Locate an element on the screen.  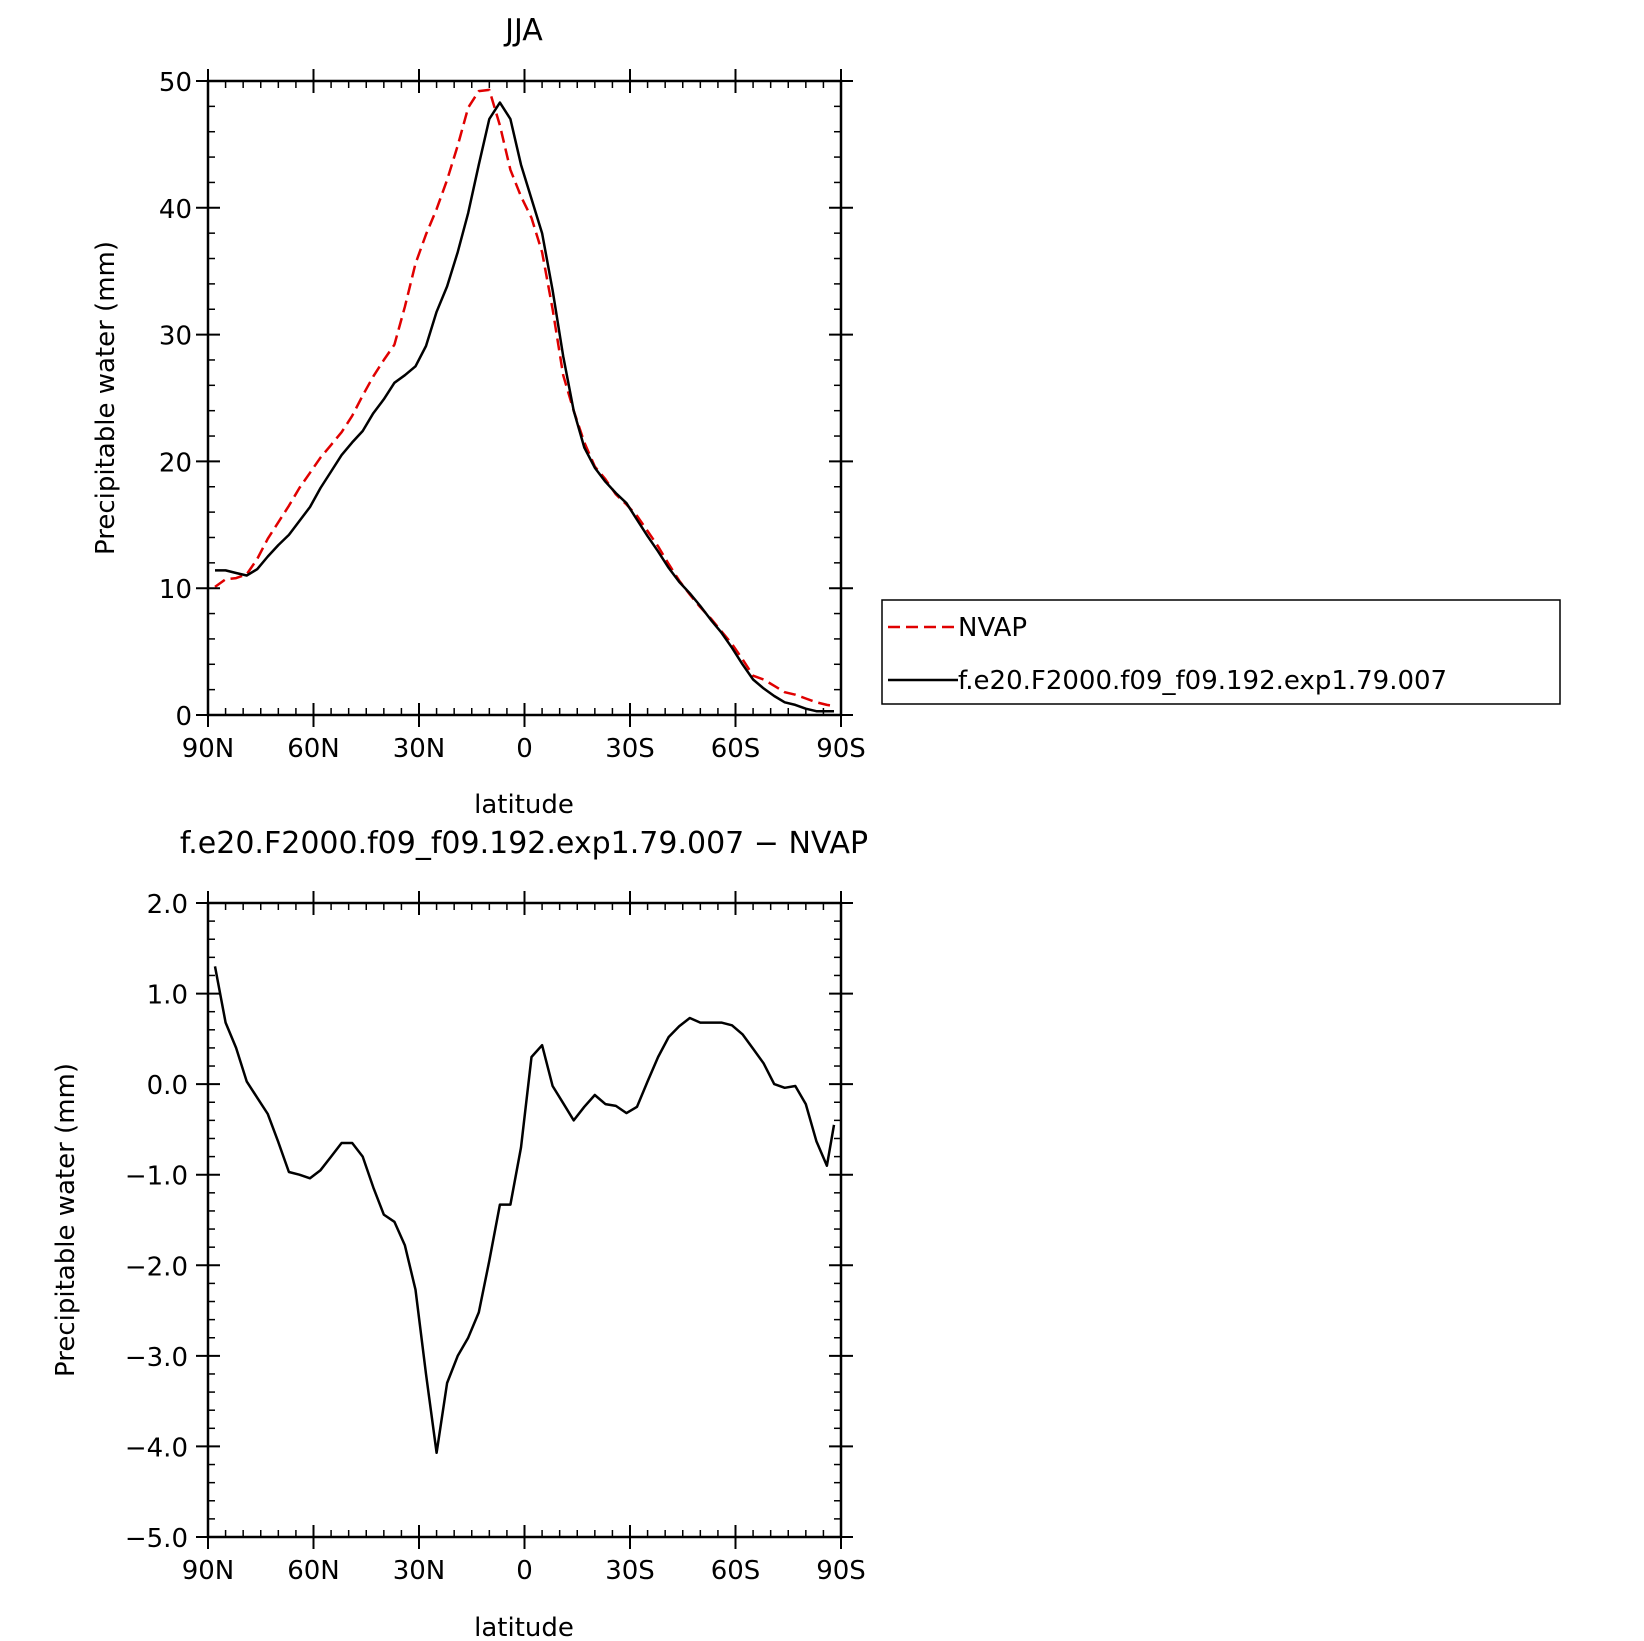
top-x-axis-label: latitude is located at coordinates (524, 805).